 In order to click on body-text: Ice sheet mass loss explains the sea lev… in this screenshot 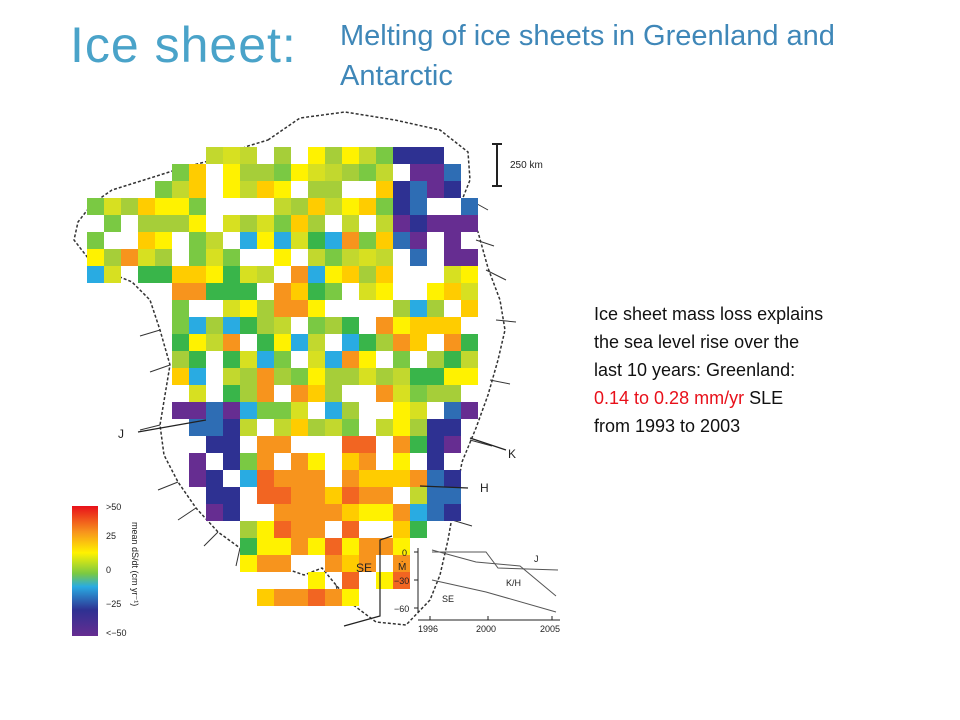, I will do `click(754, 370)`.